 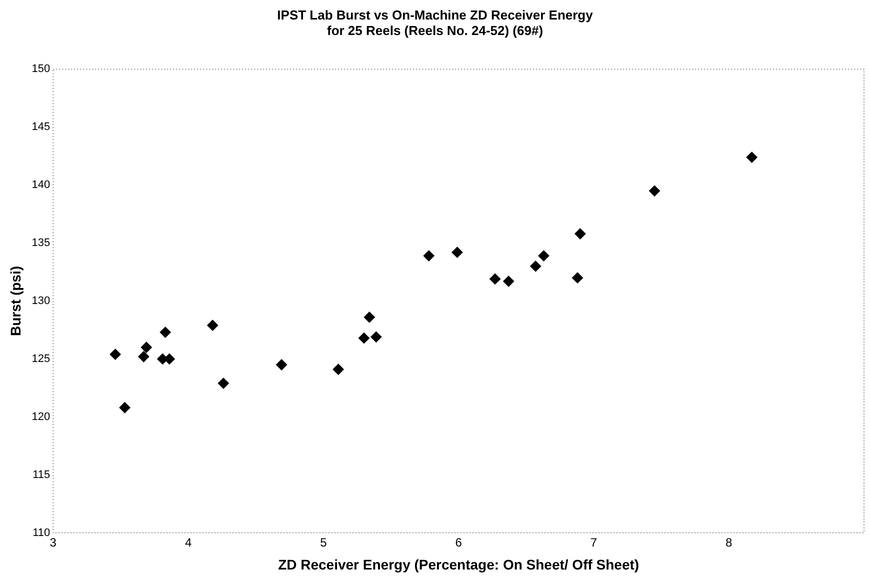 What do you see at coordinates (41, 243) in the screenshot?
I see `y-tick-label: 135` at bounding box center [41, 243].